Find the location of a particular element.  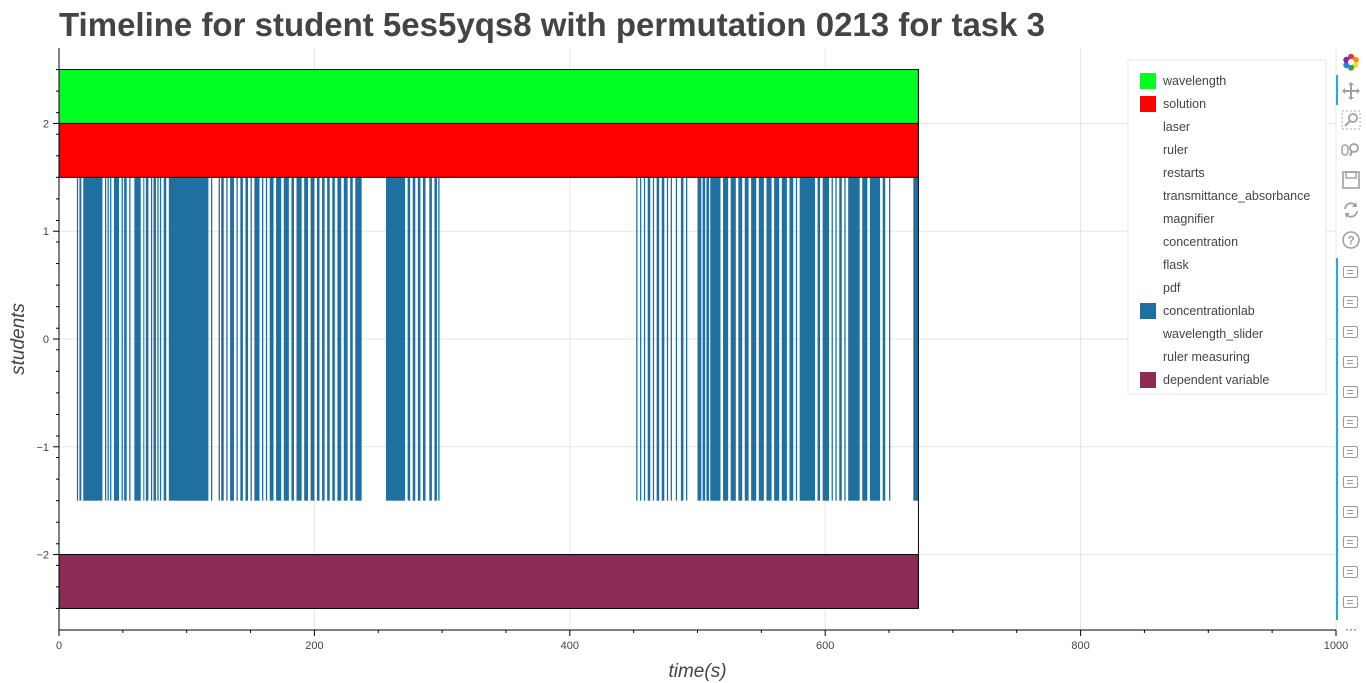

save-icon is located at coordinates (1351, 180).